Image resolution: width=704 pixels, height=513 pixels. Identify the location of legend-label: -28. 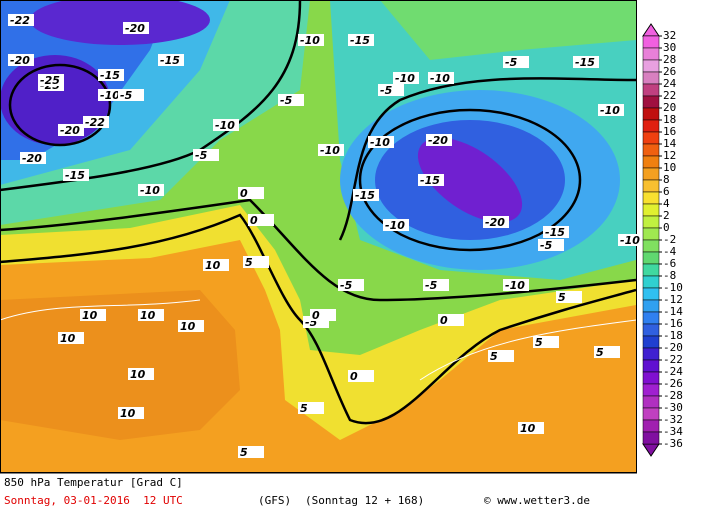
(673, 395).